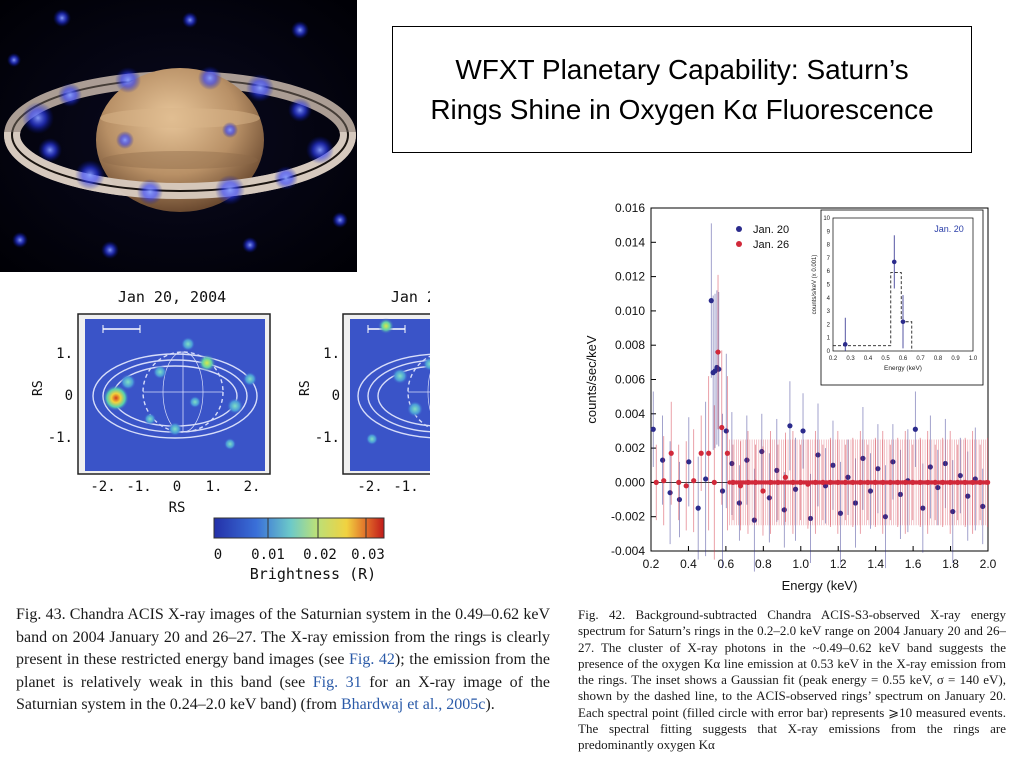  What do you see at coordinates (336, 396) in the screenshot?
I see `right-y-tick-2: 0` at bounding box center [336, 396].